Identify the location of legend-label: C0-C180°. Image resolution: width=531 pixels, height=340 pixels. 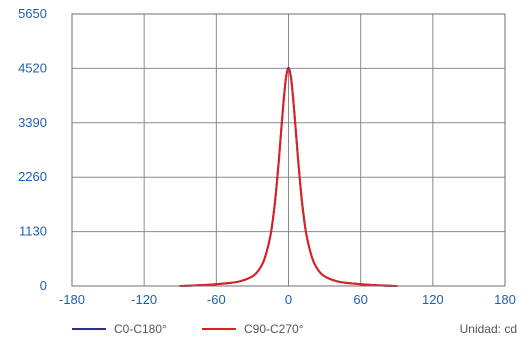
(140, 329).